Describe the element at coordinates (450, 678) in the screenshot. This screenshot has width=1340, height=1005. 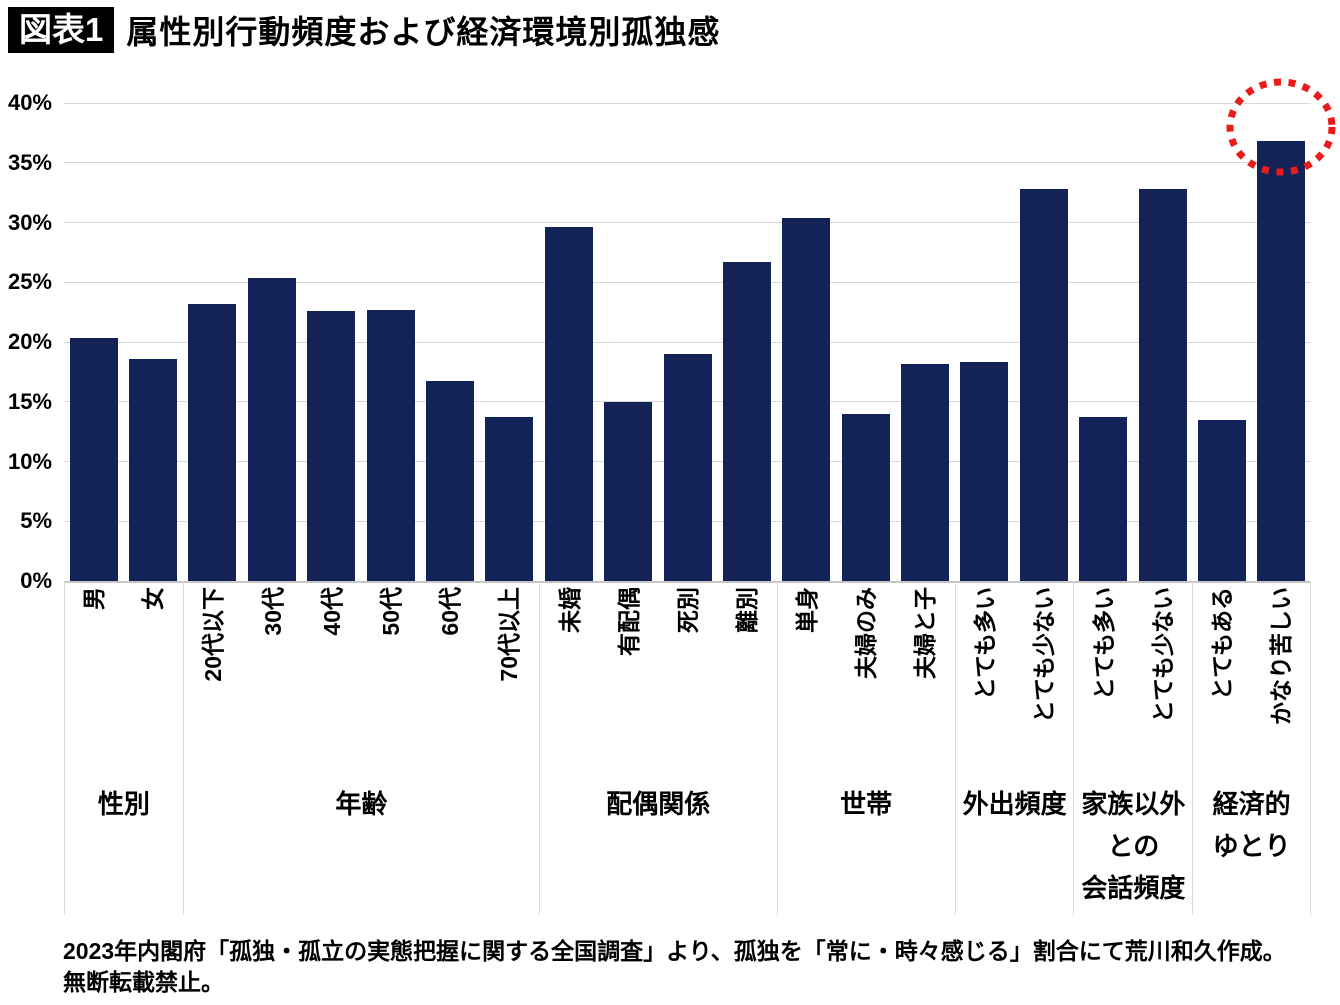
I see `bar-label-slot: 60代` at that location.